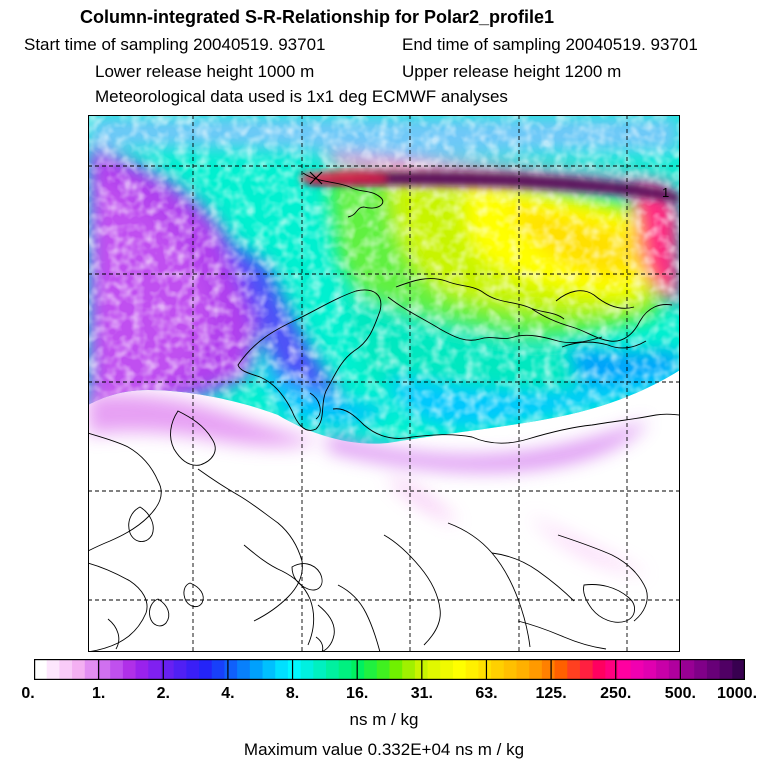  What do you see at coordinates (512, 71) in the screenshot?
I see `upper-release-height-label: Upper release height 1200 m` at bounding box center [512, 71].